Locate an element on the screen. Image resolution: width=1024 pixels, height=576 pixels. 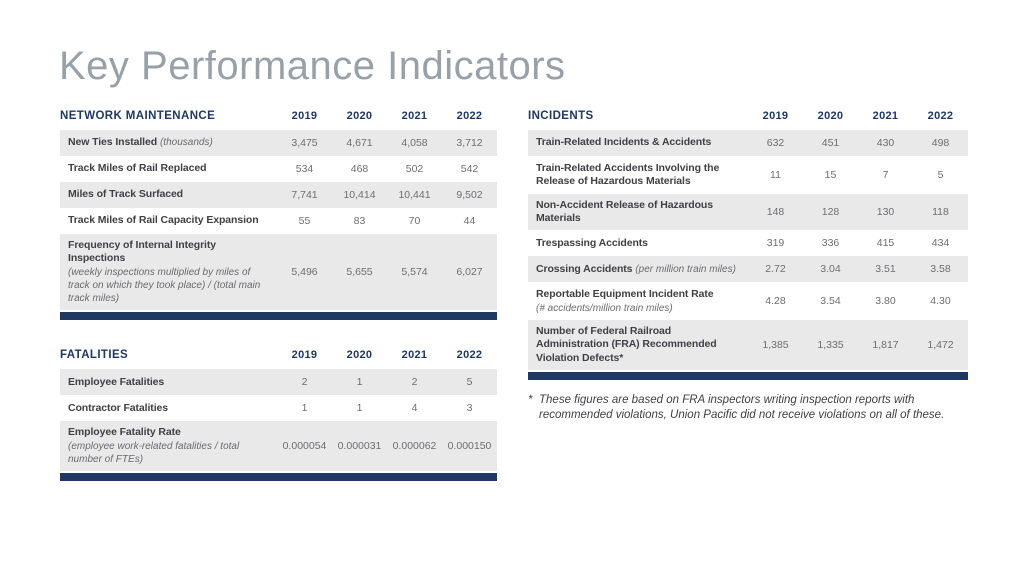
metric-value: 55 is located at coordinates (304, 221).